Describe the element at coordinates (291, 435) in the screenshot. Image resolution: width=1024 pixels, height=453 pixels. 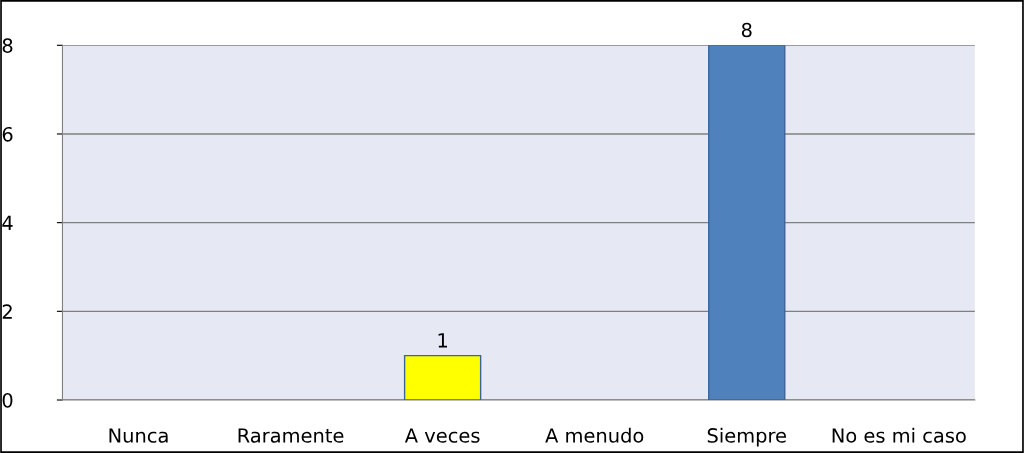
I see `x-tick-label: Raramente` at that location.